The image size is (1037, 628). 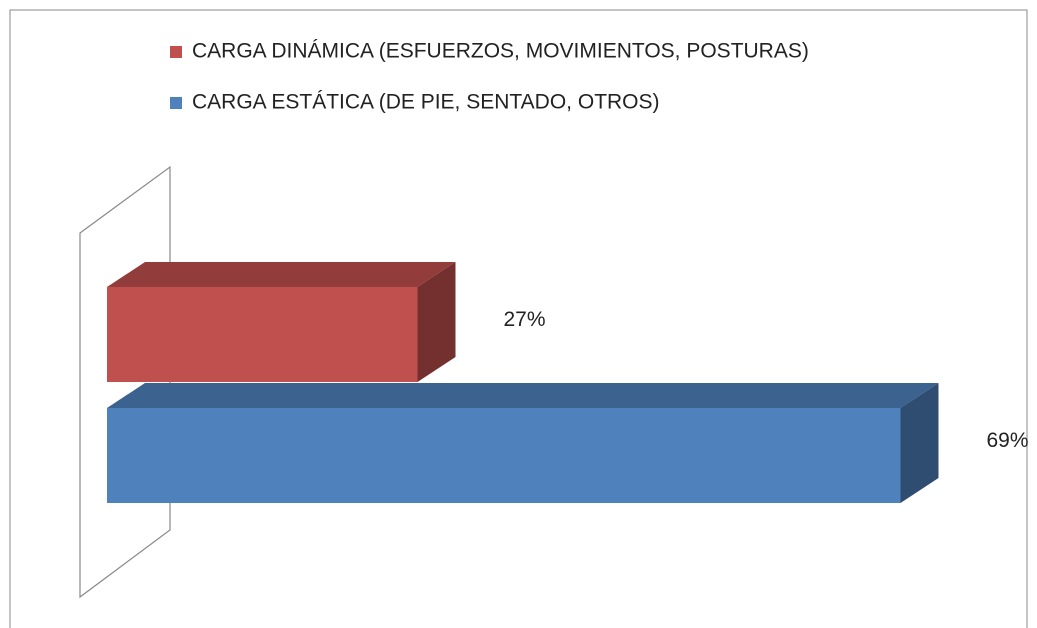 What do you see at coordinates (525, 319) in the screenshot?
I see `data-label: 27%` at bounding box center [525, 319].